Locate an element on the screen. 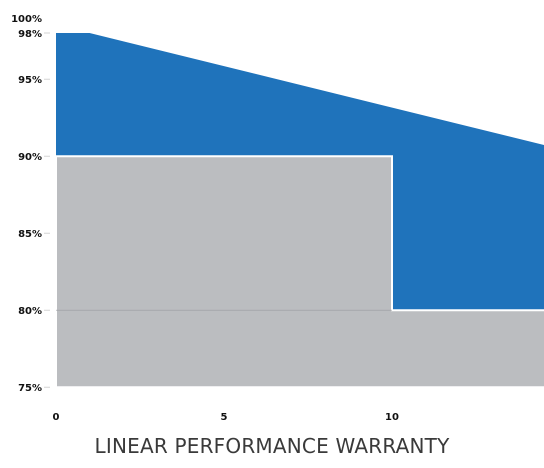 Image resolution: width=544 pixels, height=468 pixels. y-tick-label-1: 98% is located at coordinates (30, 34).